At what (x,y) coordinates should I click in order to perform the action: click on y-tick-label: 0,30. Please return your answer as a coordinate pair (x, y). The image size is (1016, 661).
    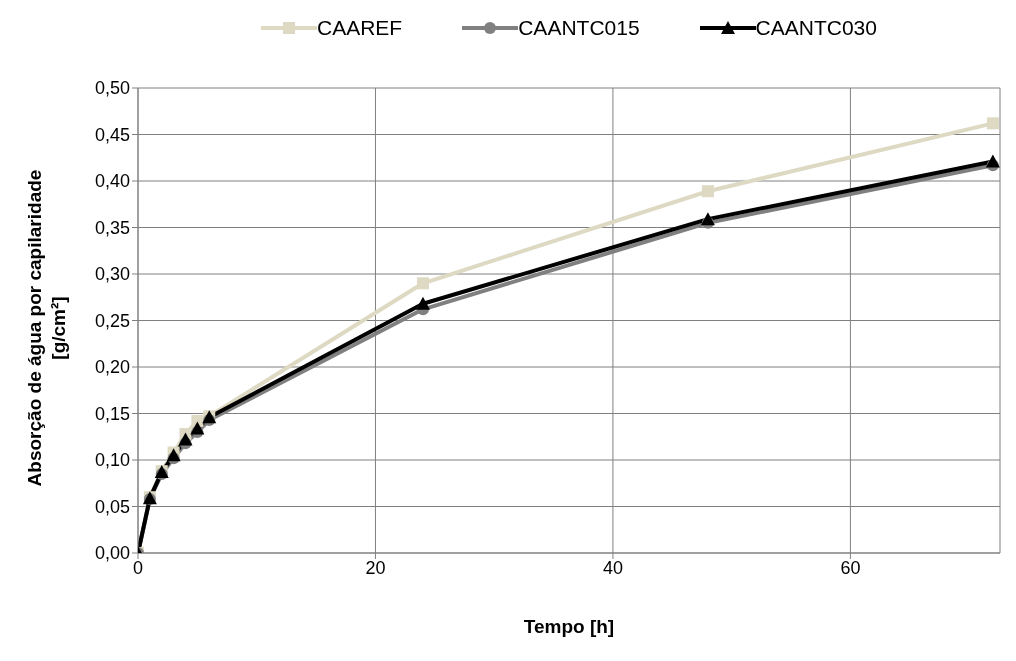
    Looking at the image, I should click on (112, 274).